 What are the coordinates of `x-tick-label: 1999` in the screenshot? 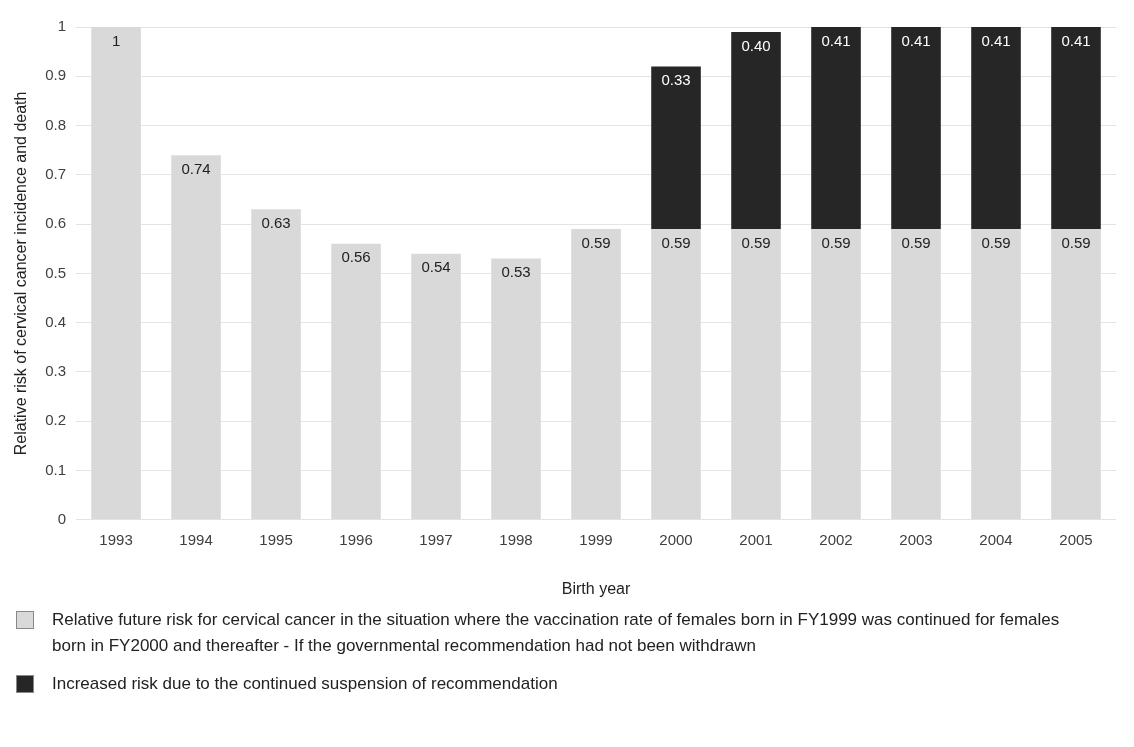 It's located at (596, 539).